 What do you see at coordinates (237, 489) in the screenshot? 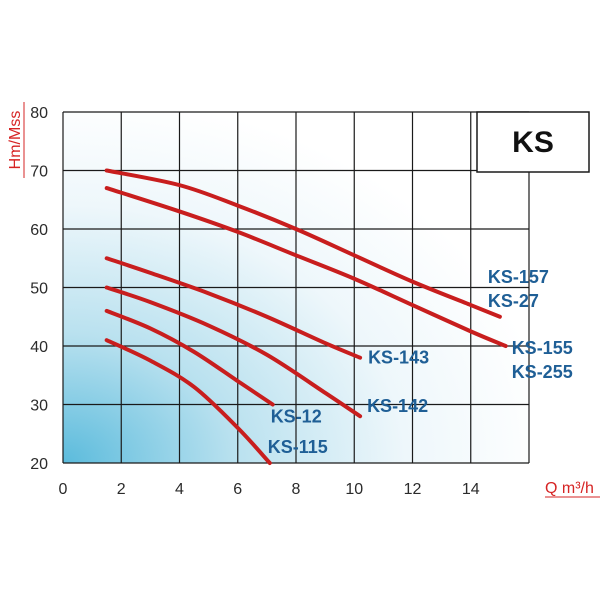
I see `x-tick-label: 6` at bounding box center [237, 489].